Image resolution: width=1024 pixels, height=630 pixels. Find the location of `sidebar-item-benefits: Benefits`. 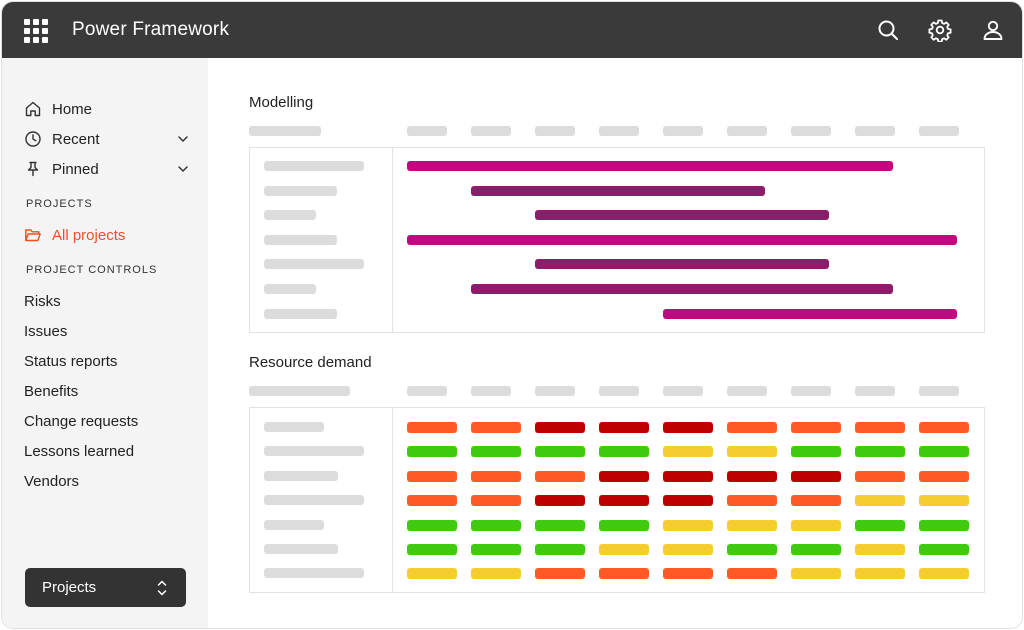

sidebar-item-benefits: Benefits is located at coordinates (51, 391).